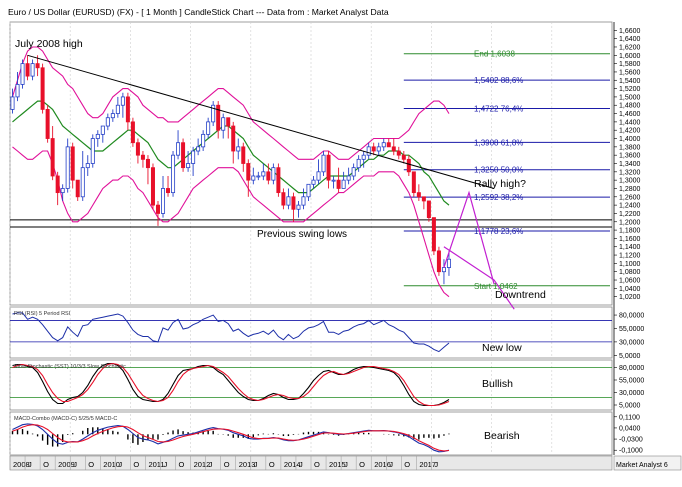 The width and height of the screenshot is (682, 487). I want to click on rsi-tick-label: 80,0000, so click(631, 316).